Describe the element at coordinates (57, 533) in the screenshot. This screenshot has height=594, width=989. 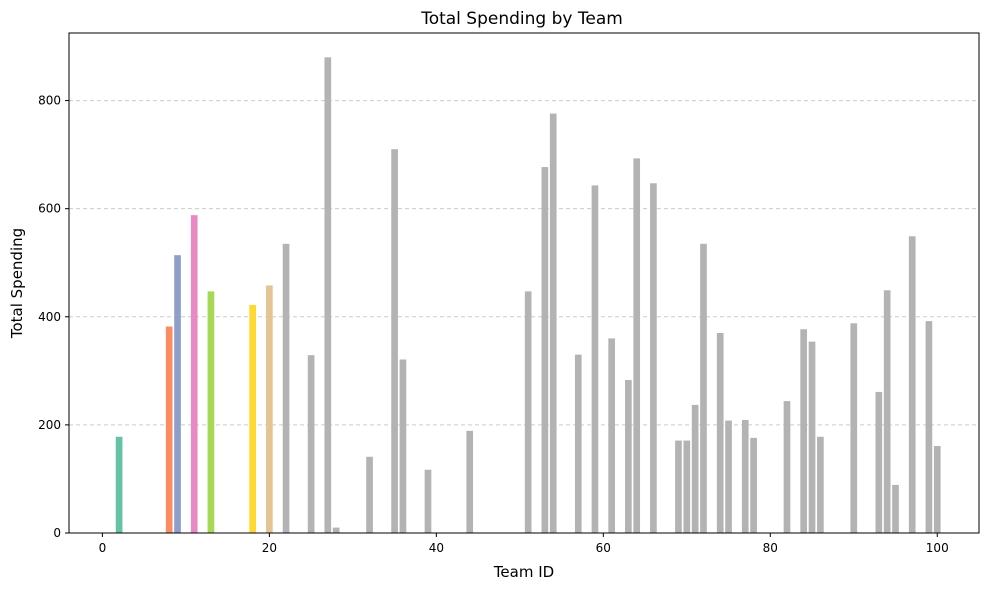
I see `y-tick-label: 0` at that location.